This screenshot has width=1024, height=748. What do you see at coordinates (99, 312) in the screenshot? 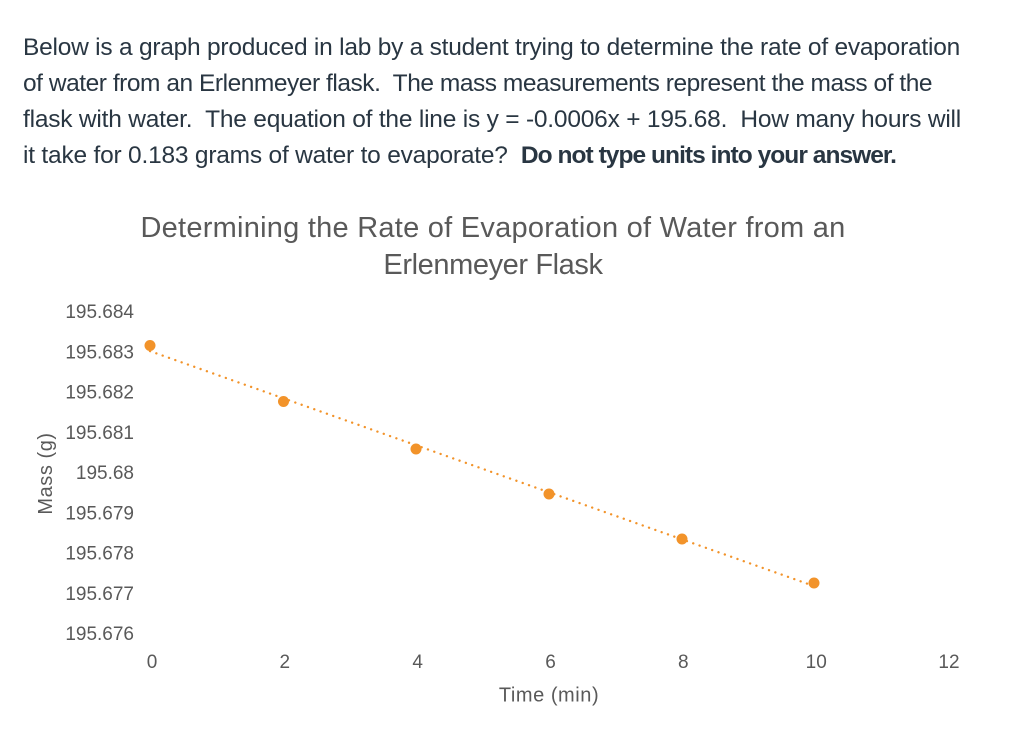
I see `svg-text: 195.684` at bounding box center [99, 312].